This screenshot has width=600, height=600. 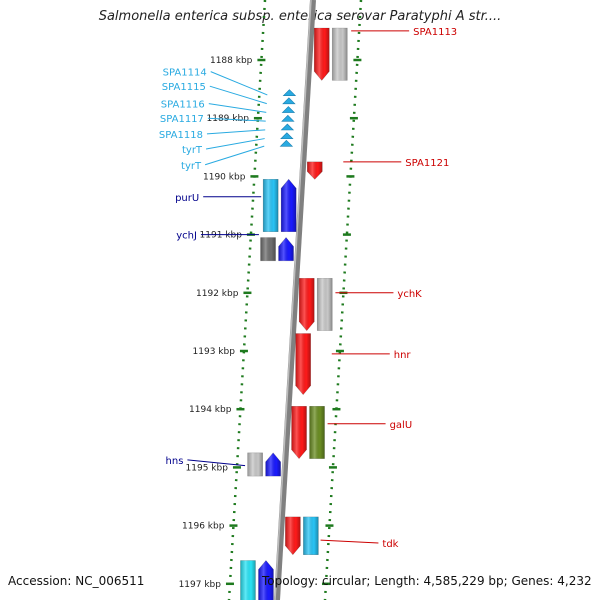 I want to click on gene-label-ychk-11: ychK, so click(x=409, y=294).